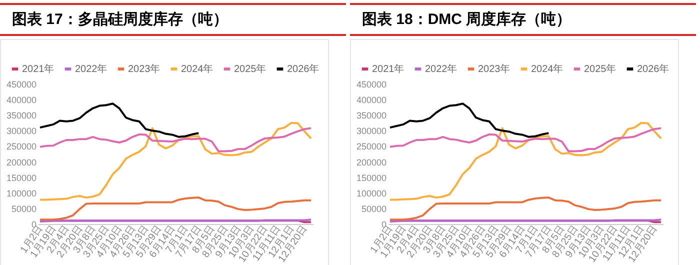 This screenshot has width=700, height=265. I want to click on chart-title: 图表 17：多晶硅周度库存（吨）, so click(173, 19).